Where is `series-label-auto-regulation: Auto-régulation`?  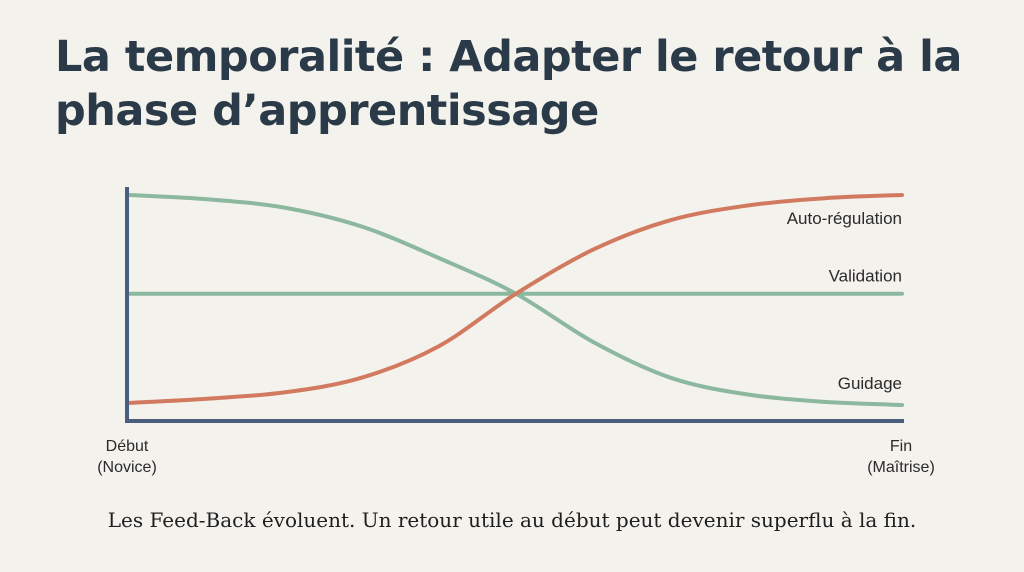
series-label-auto-regulation: Auto-régulation is located at coordinates (844, 218).